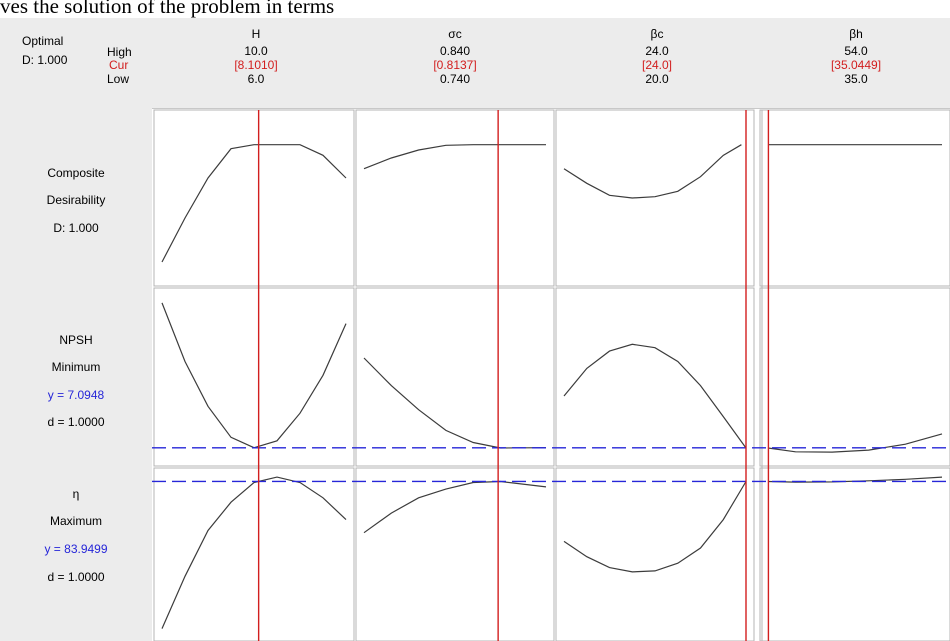 The image size is (950, 641). Describe the element at coordinates (455, 377) in the screenshot. I see `panel-npsh-sigma-c` at that location.